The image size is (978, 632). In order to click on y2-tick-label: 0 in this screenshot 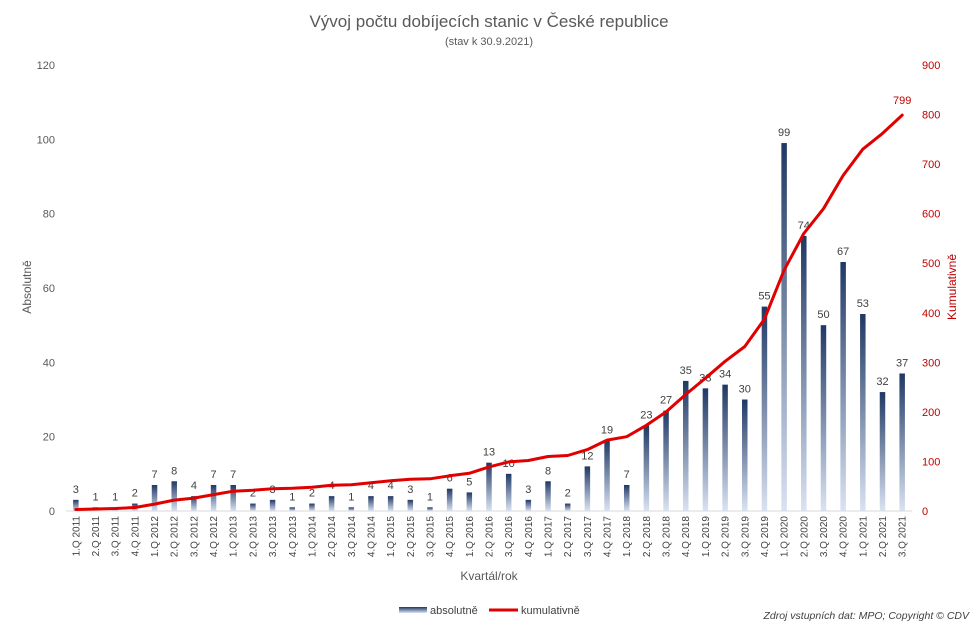, I will do `click(925, 512)`.